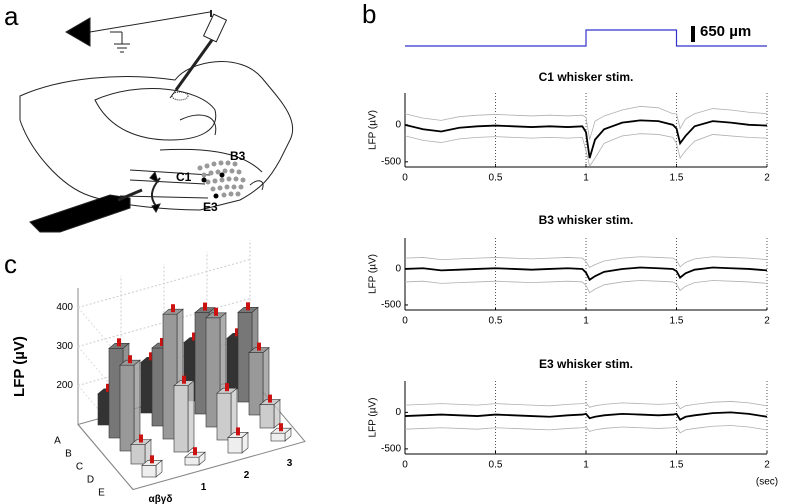  What do you see at coordinates (247, 475) in the screenshot?
I see `column-label: 2` at bounding box center [247, 475].